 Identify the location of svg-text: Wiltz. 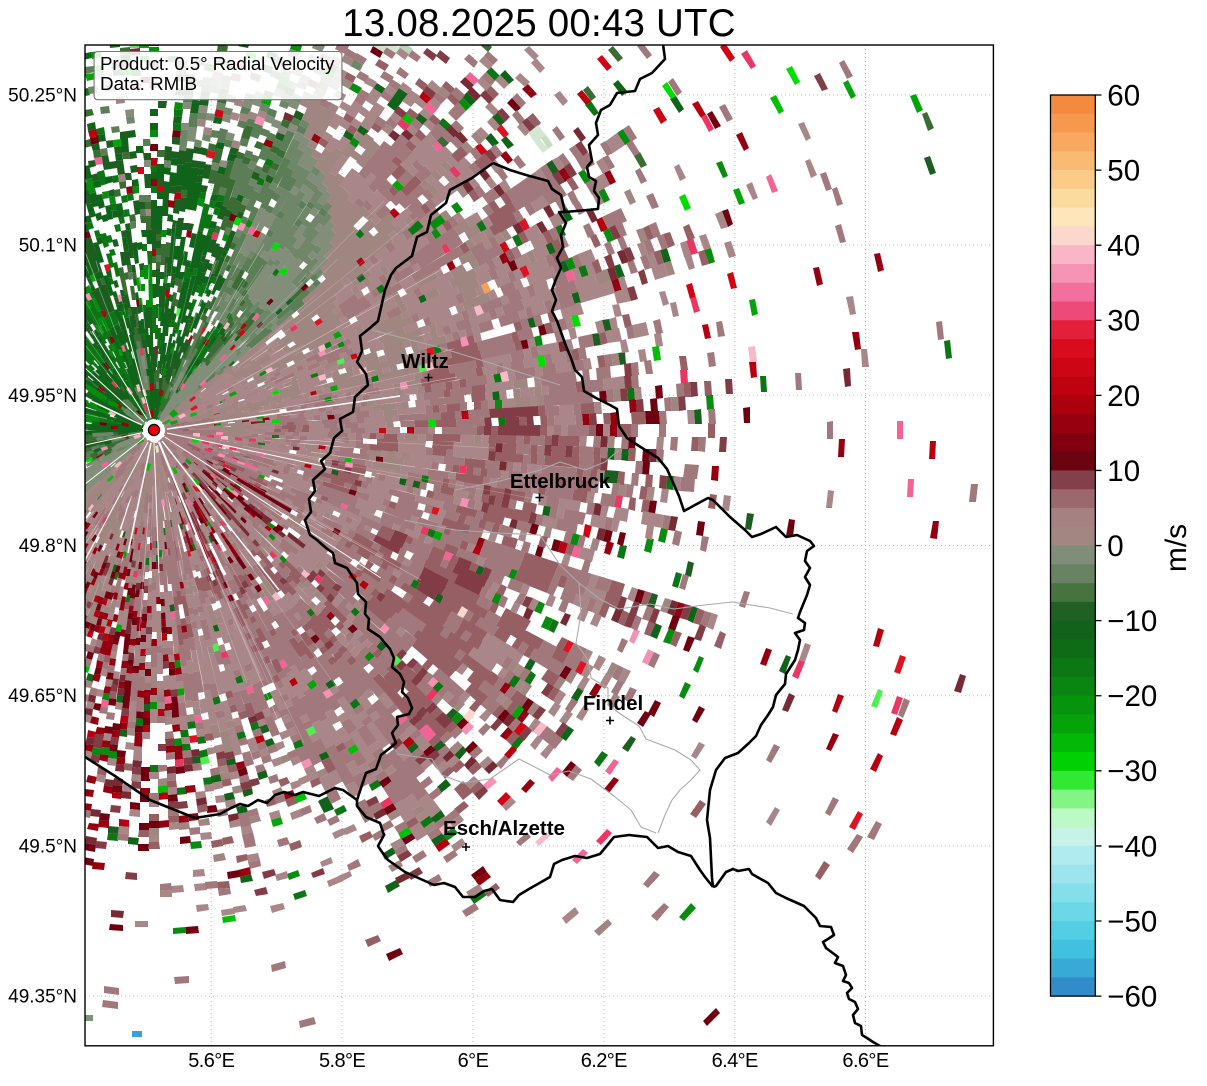
(425, 361).